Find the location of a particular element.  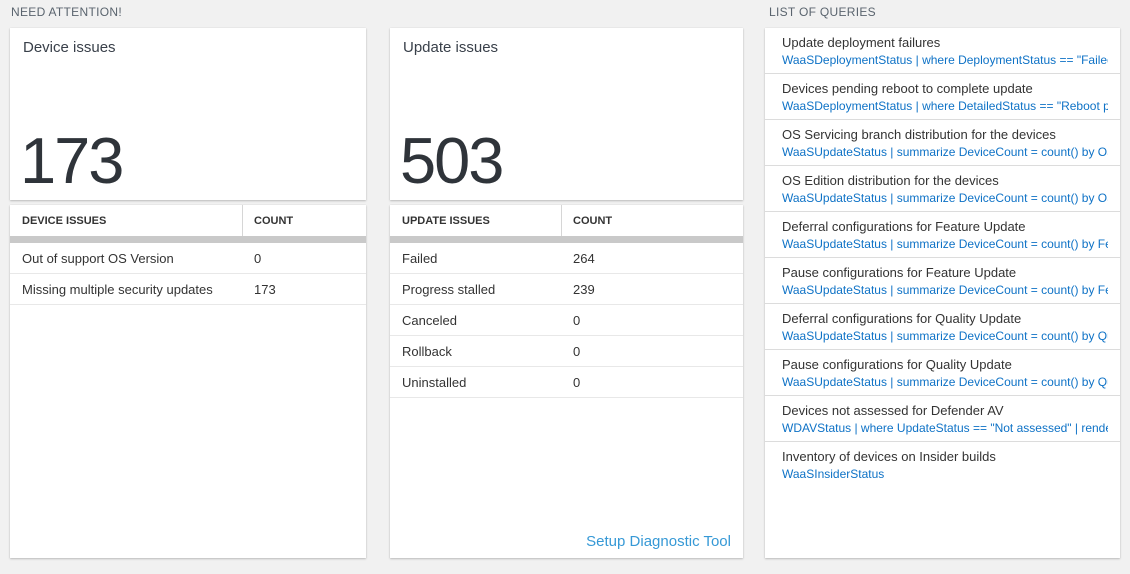

query-title: Pause configurations for Feature Update is located at coordinates (899, 272).